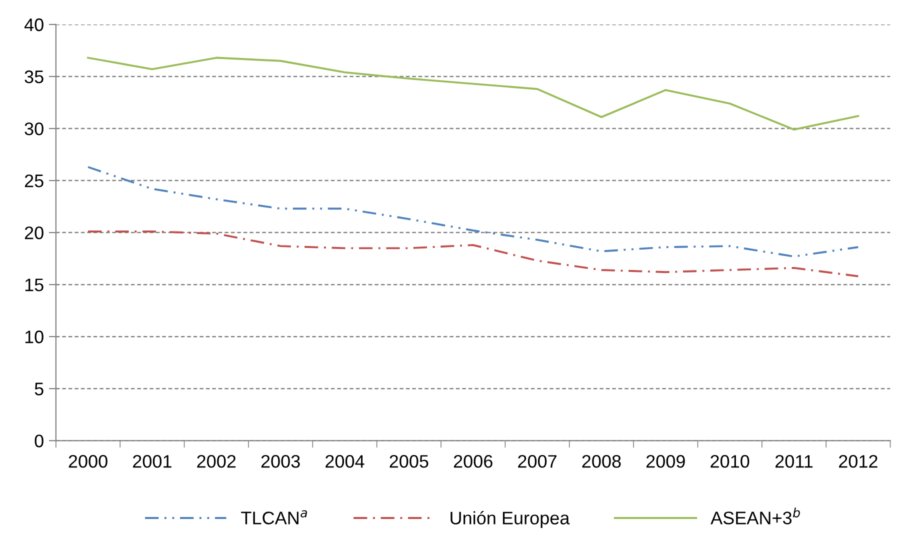 The width and height of the screenshot is (902, 544). What do you see at coordinates (34, 285) in the screenshot?
I see `y-tick-label: 15` at bounding box center [34, 285].